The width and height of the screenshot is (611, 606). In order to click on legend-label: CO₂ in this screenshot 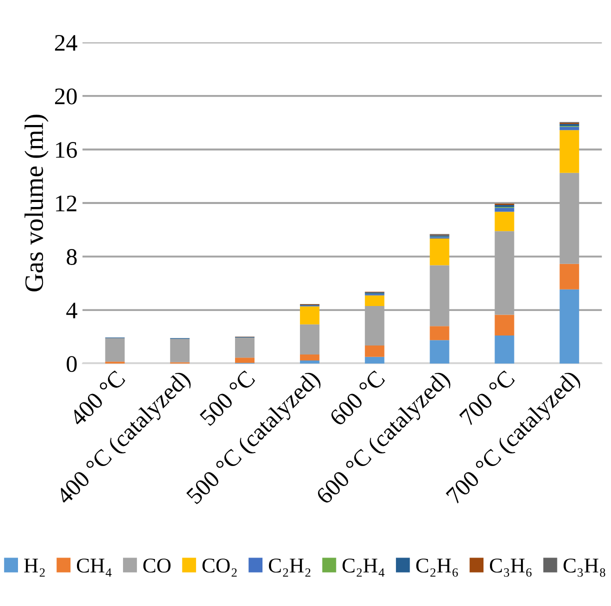, I will do `click(219, 567)`.